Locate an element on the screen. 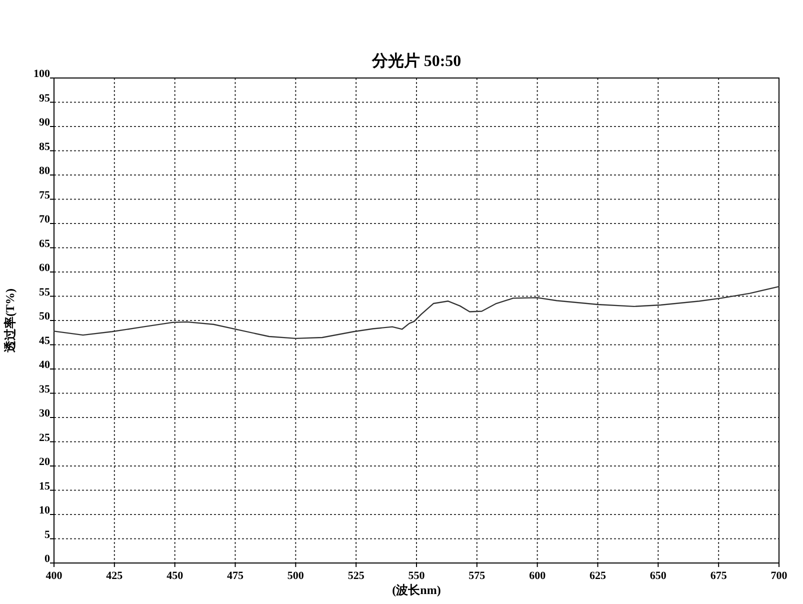 The height and width of the screenshot is (604, 803). y-tick-label: 10 is located at coordinates (44, 510).